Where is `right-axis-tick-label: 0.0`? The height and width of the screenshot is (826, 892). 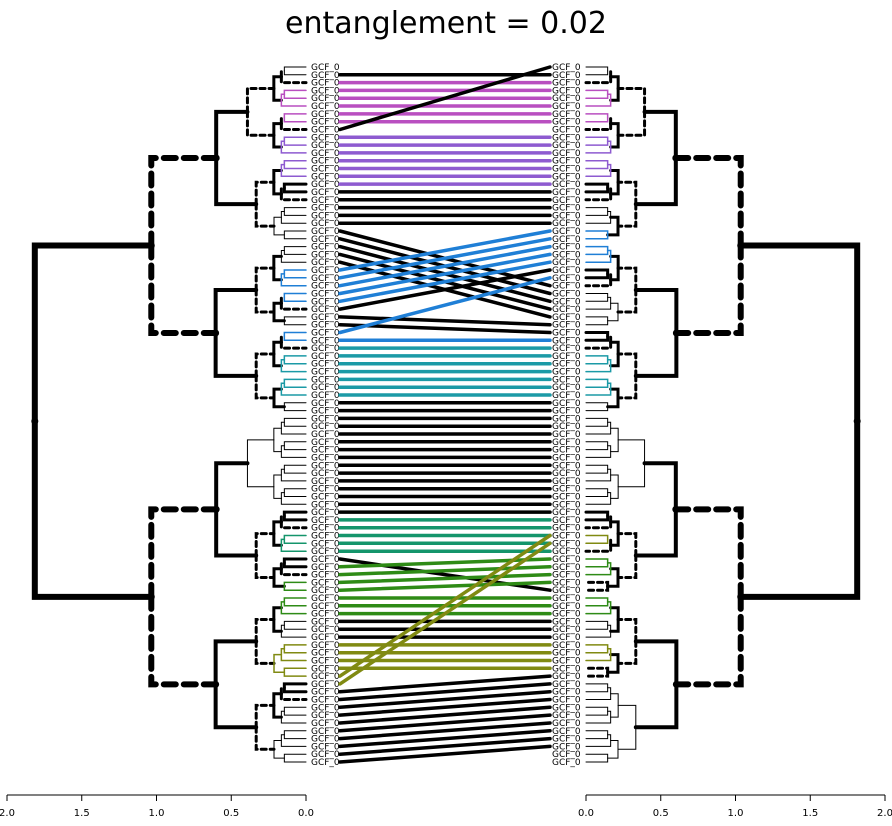
right-axis-tick-label: 0.0 is located at coordinates (586, 813).